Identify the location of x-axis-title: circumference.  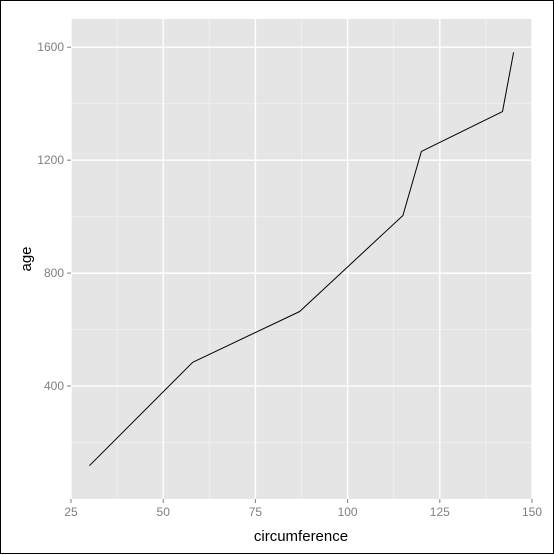
(301, 536).